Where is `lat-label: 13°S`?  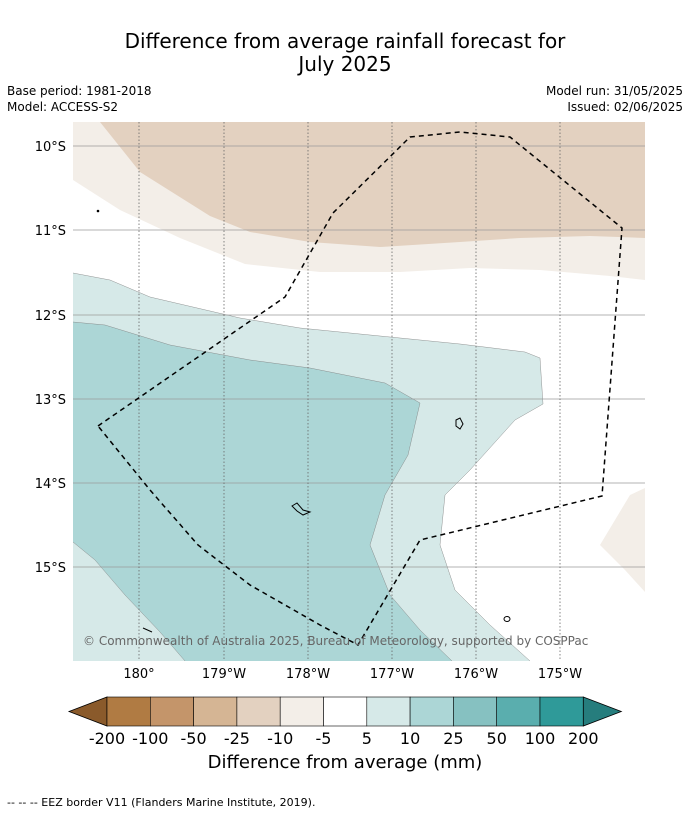 lat-label: 13°S is located at coordinates (50, 400).